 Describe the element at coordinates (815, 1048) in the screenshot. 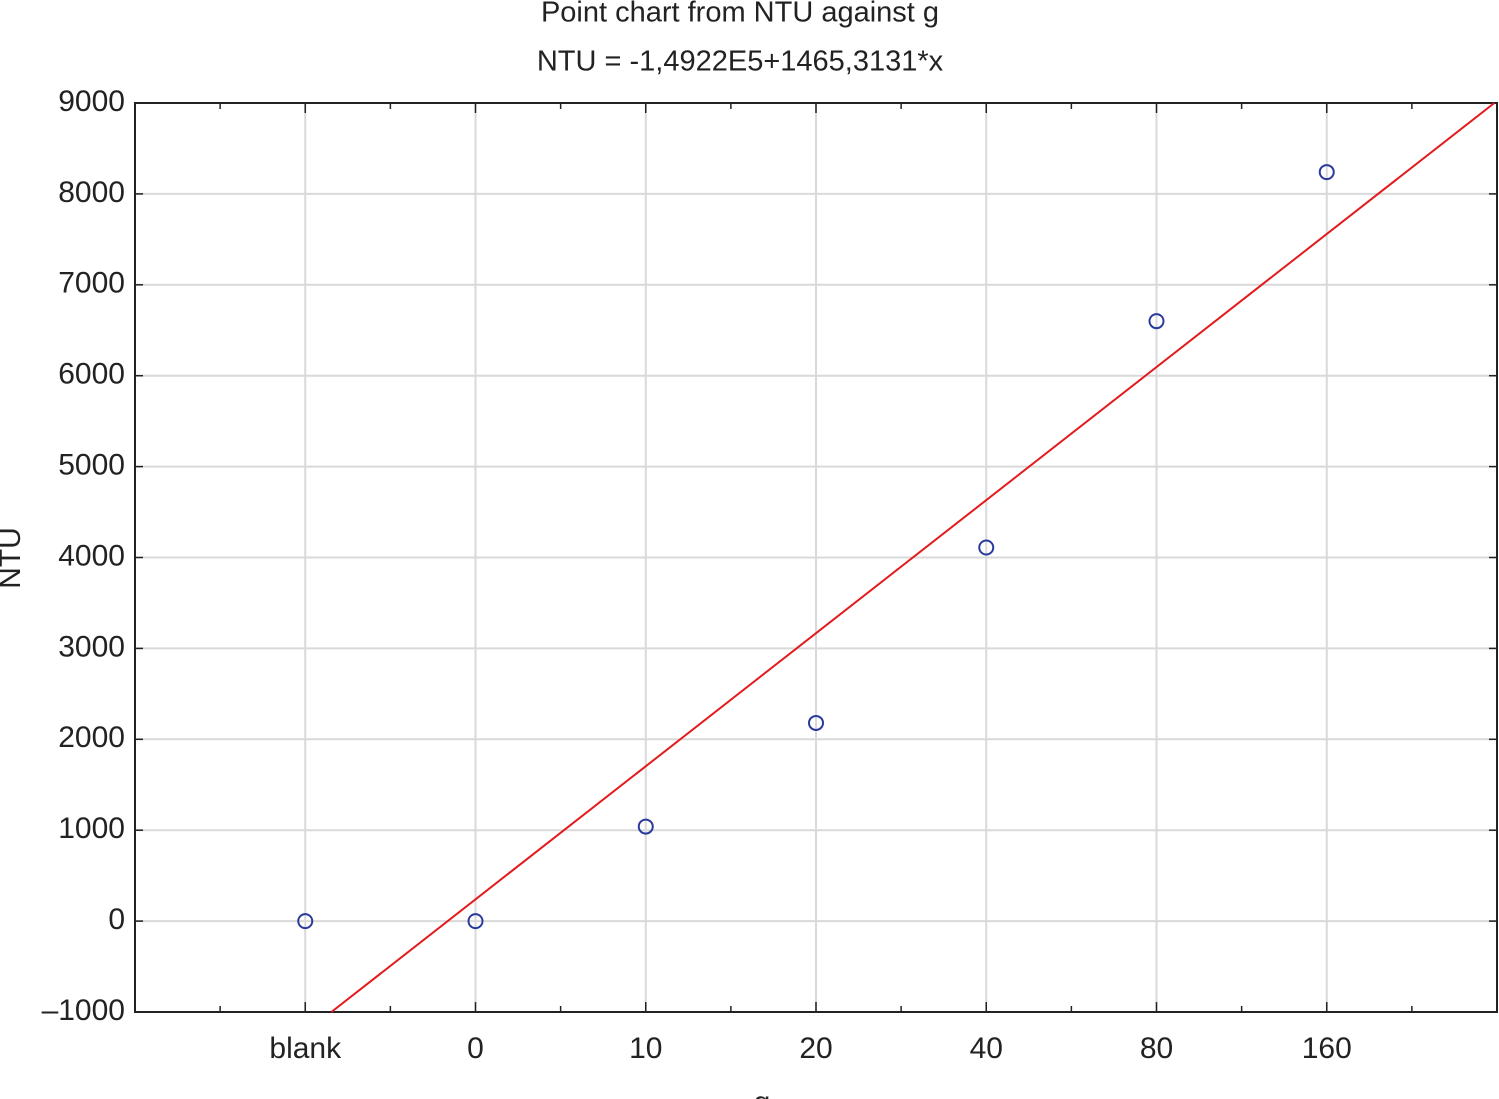

I see `x-tick-label: 20` at that location.